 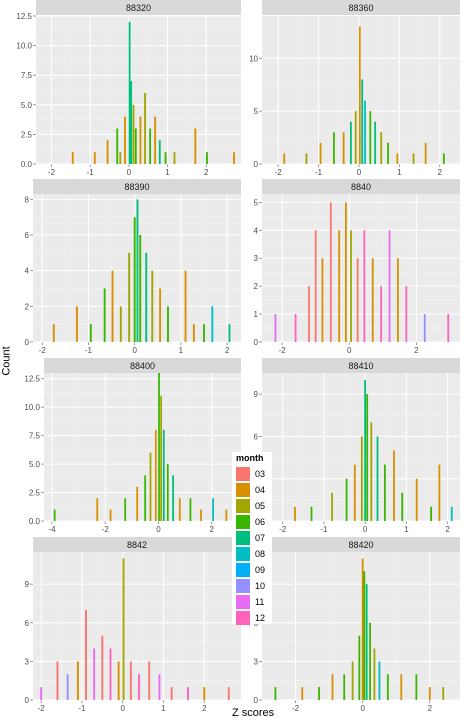 What do you see at coordinates (250, 458) in the screenshot?
I see `legend-title: month` at bounding box center [250, 458].